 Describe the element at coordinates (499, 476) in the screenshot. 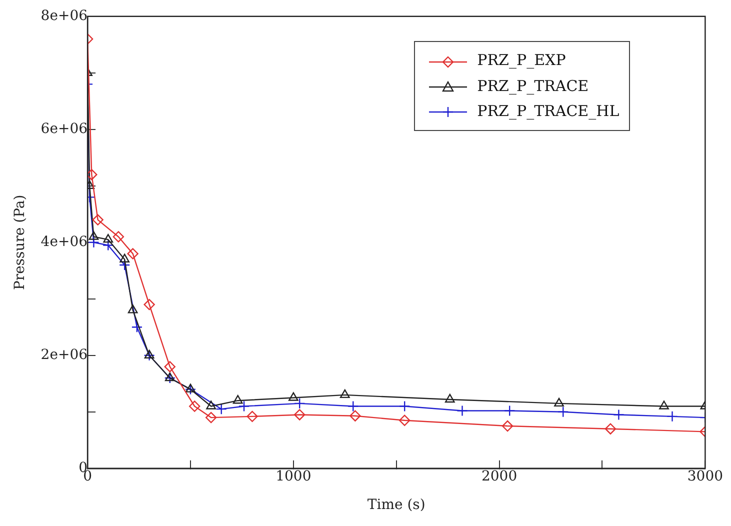

I see `x-tick-label: 2000` at that location.